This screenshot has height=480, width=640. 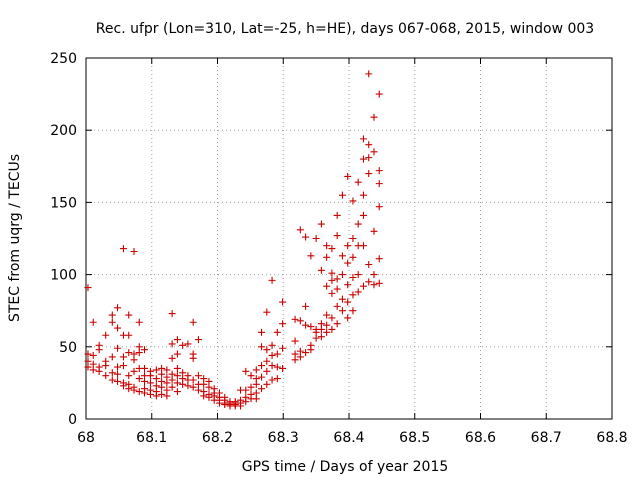 What do you see at coordinates (217, 438) in the screenshot?
I see `x-tick-label: 68.2` at bounding box center [217, 438].